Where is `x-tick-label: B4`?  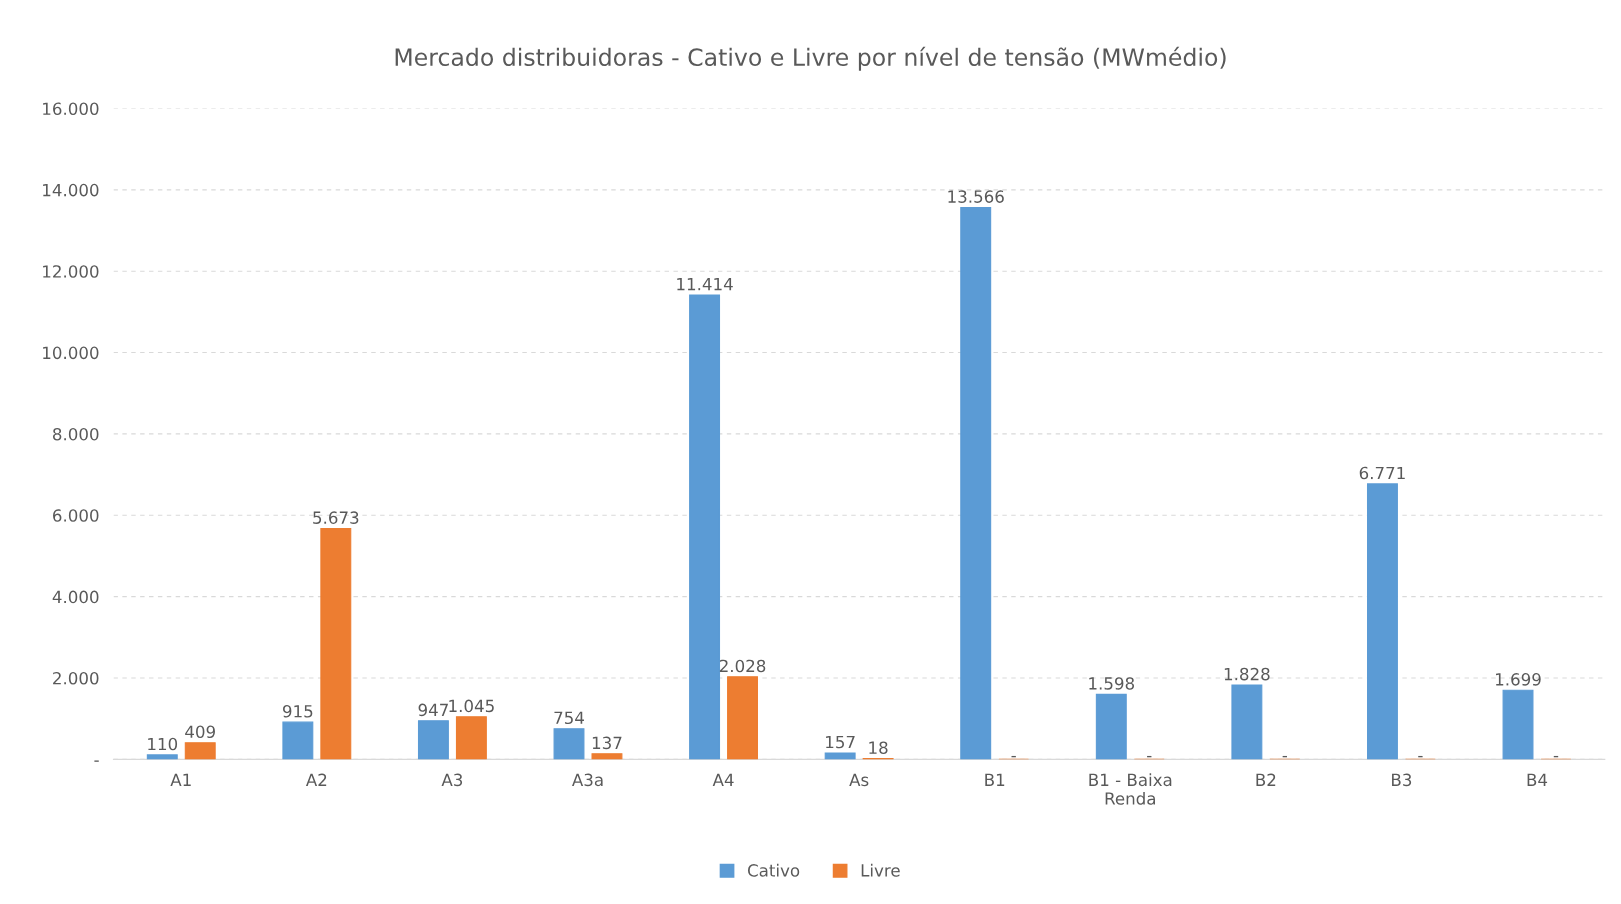 x-tick-label: B4 is located at coordinates (1537, 779).